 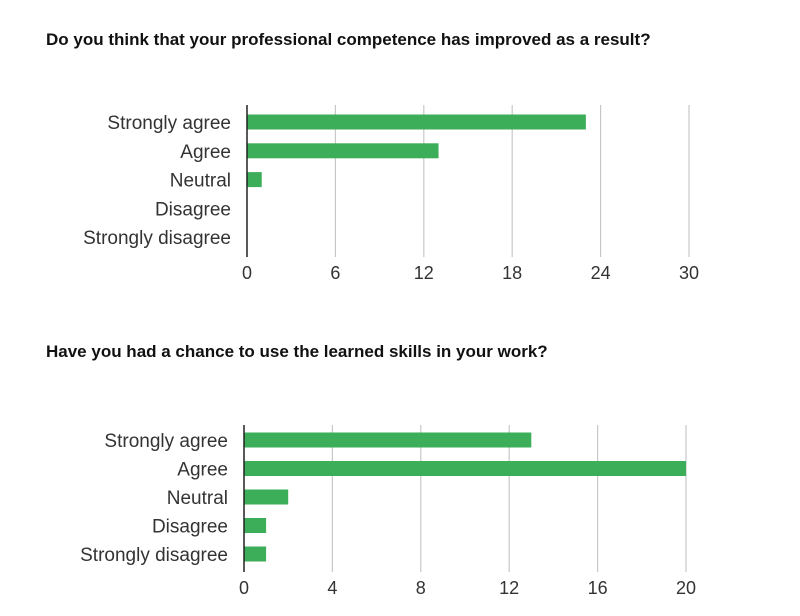 I want to click on tick-label: 4, so click(x=332, y=588).